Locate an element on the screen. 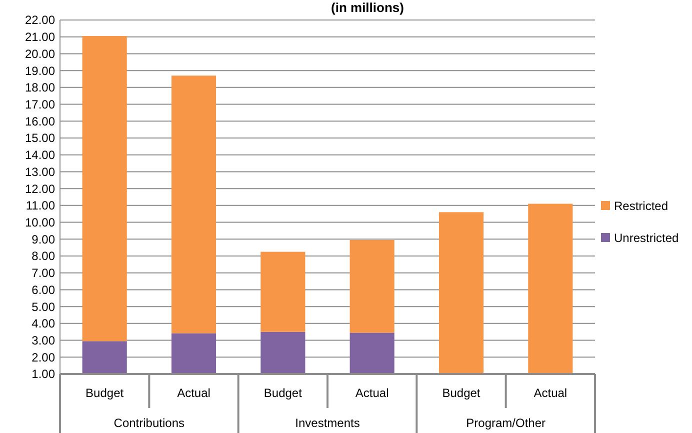 This screenshot has width=692, height=433. legend-label: Restricted is located at coordinates (641, 206).